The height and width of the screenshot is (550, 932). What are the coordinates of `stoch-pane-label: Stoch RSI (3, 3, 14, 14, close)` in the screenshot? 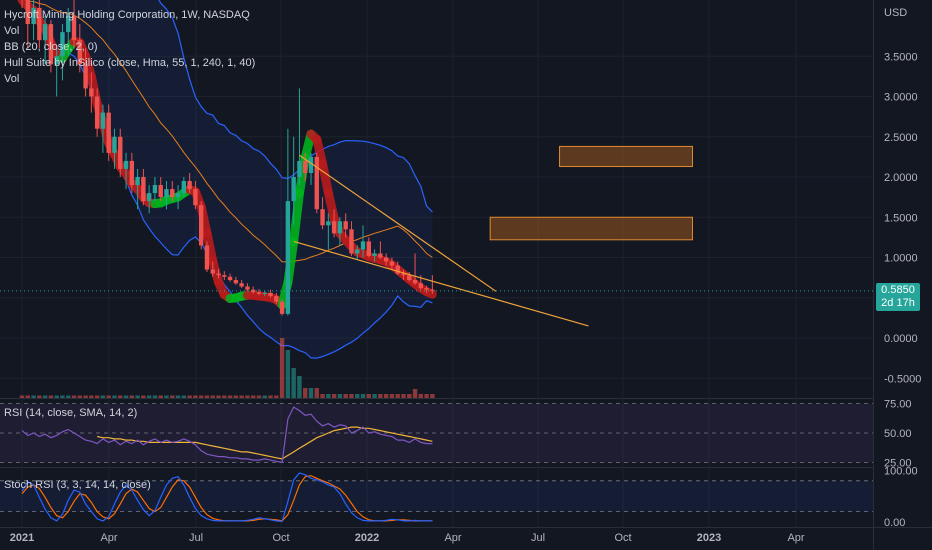 It's located at (77, 485).